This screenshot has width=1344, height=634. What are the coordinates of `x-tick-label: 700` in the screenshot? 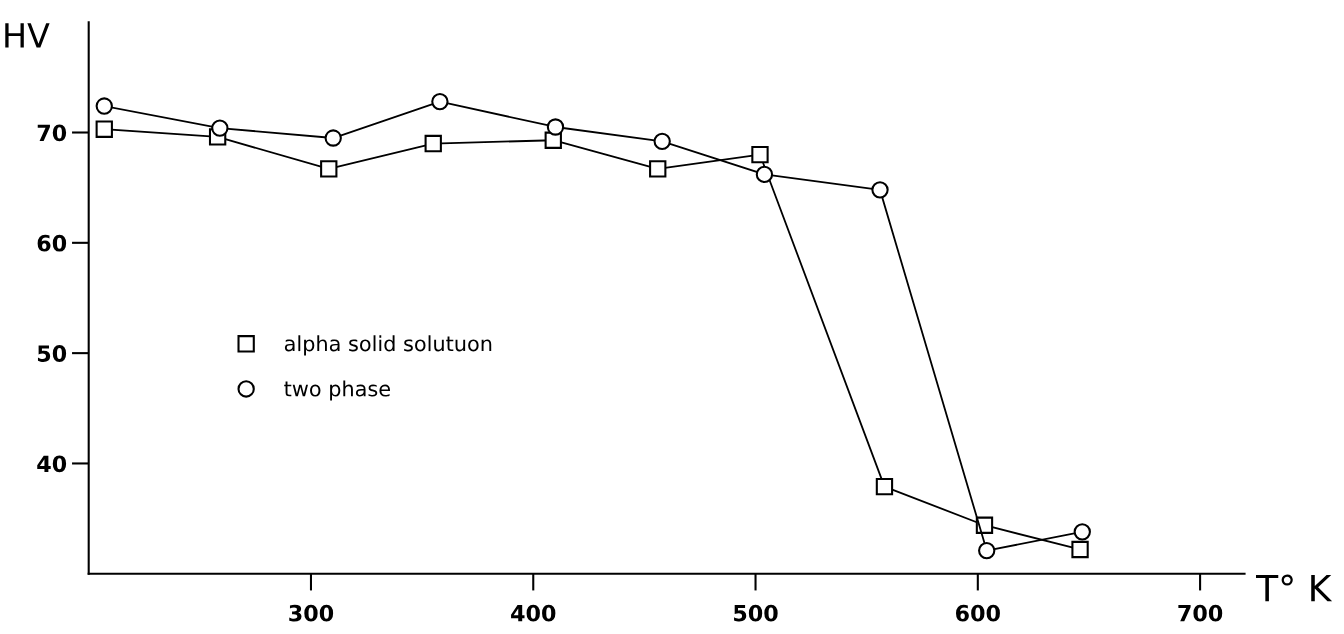 It's located at (1200, 613).